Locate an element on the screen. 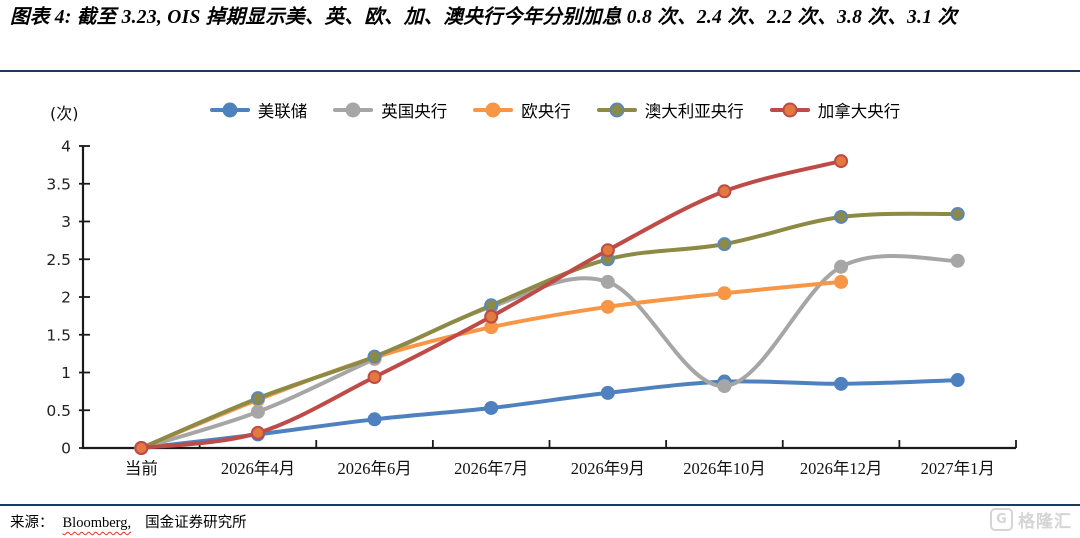 The height and width of the screenshot is (538, 1080). legend-item-fed: 美联储 is located at coordinates (258, 110).